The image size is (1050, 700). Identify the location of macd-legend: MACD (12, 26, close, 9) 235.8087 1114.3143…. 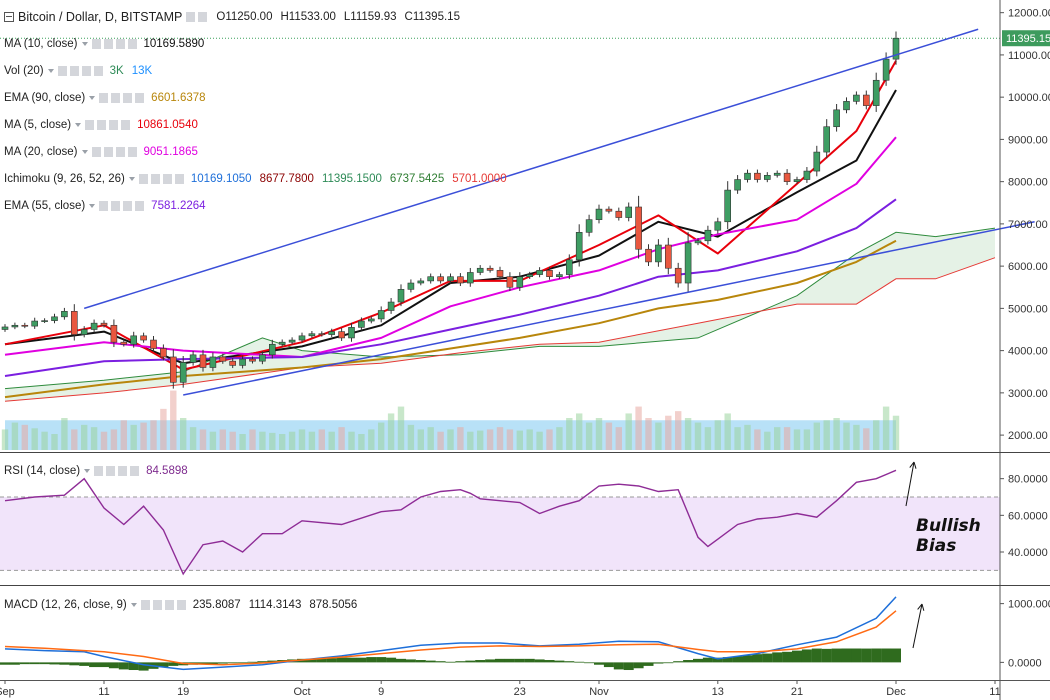
(184, 605).